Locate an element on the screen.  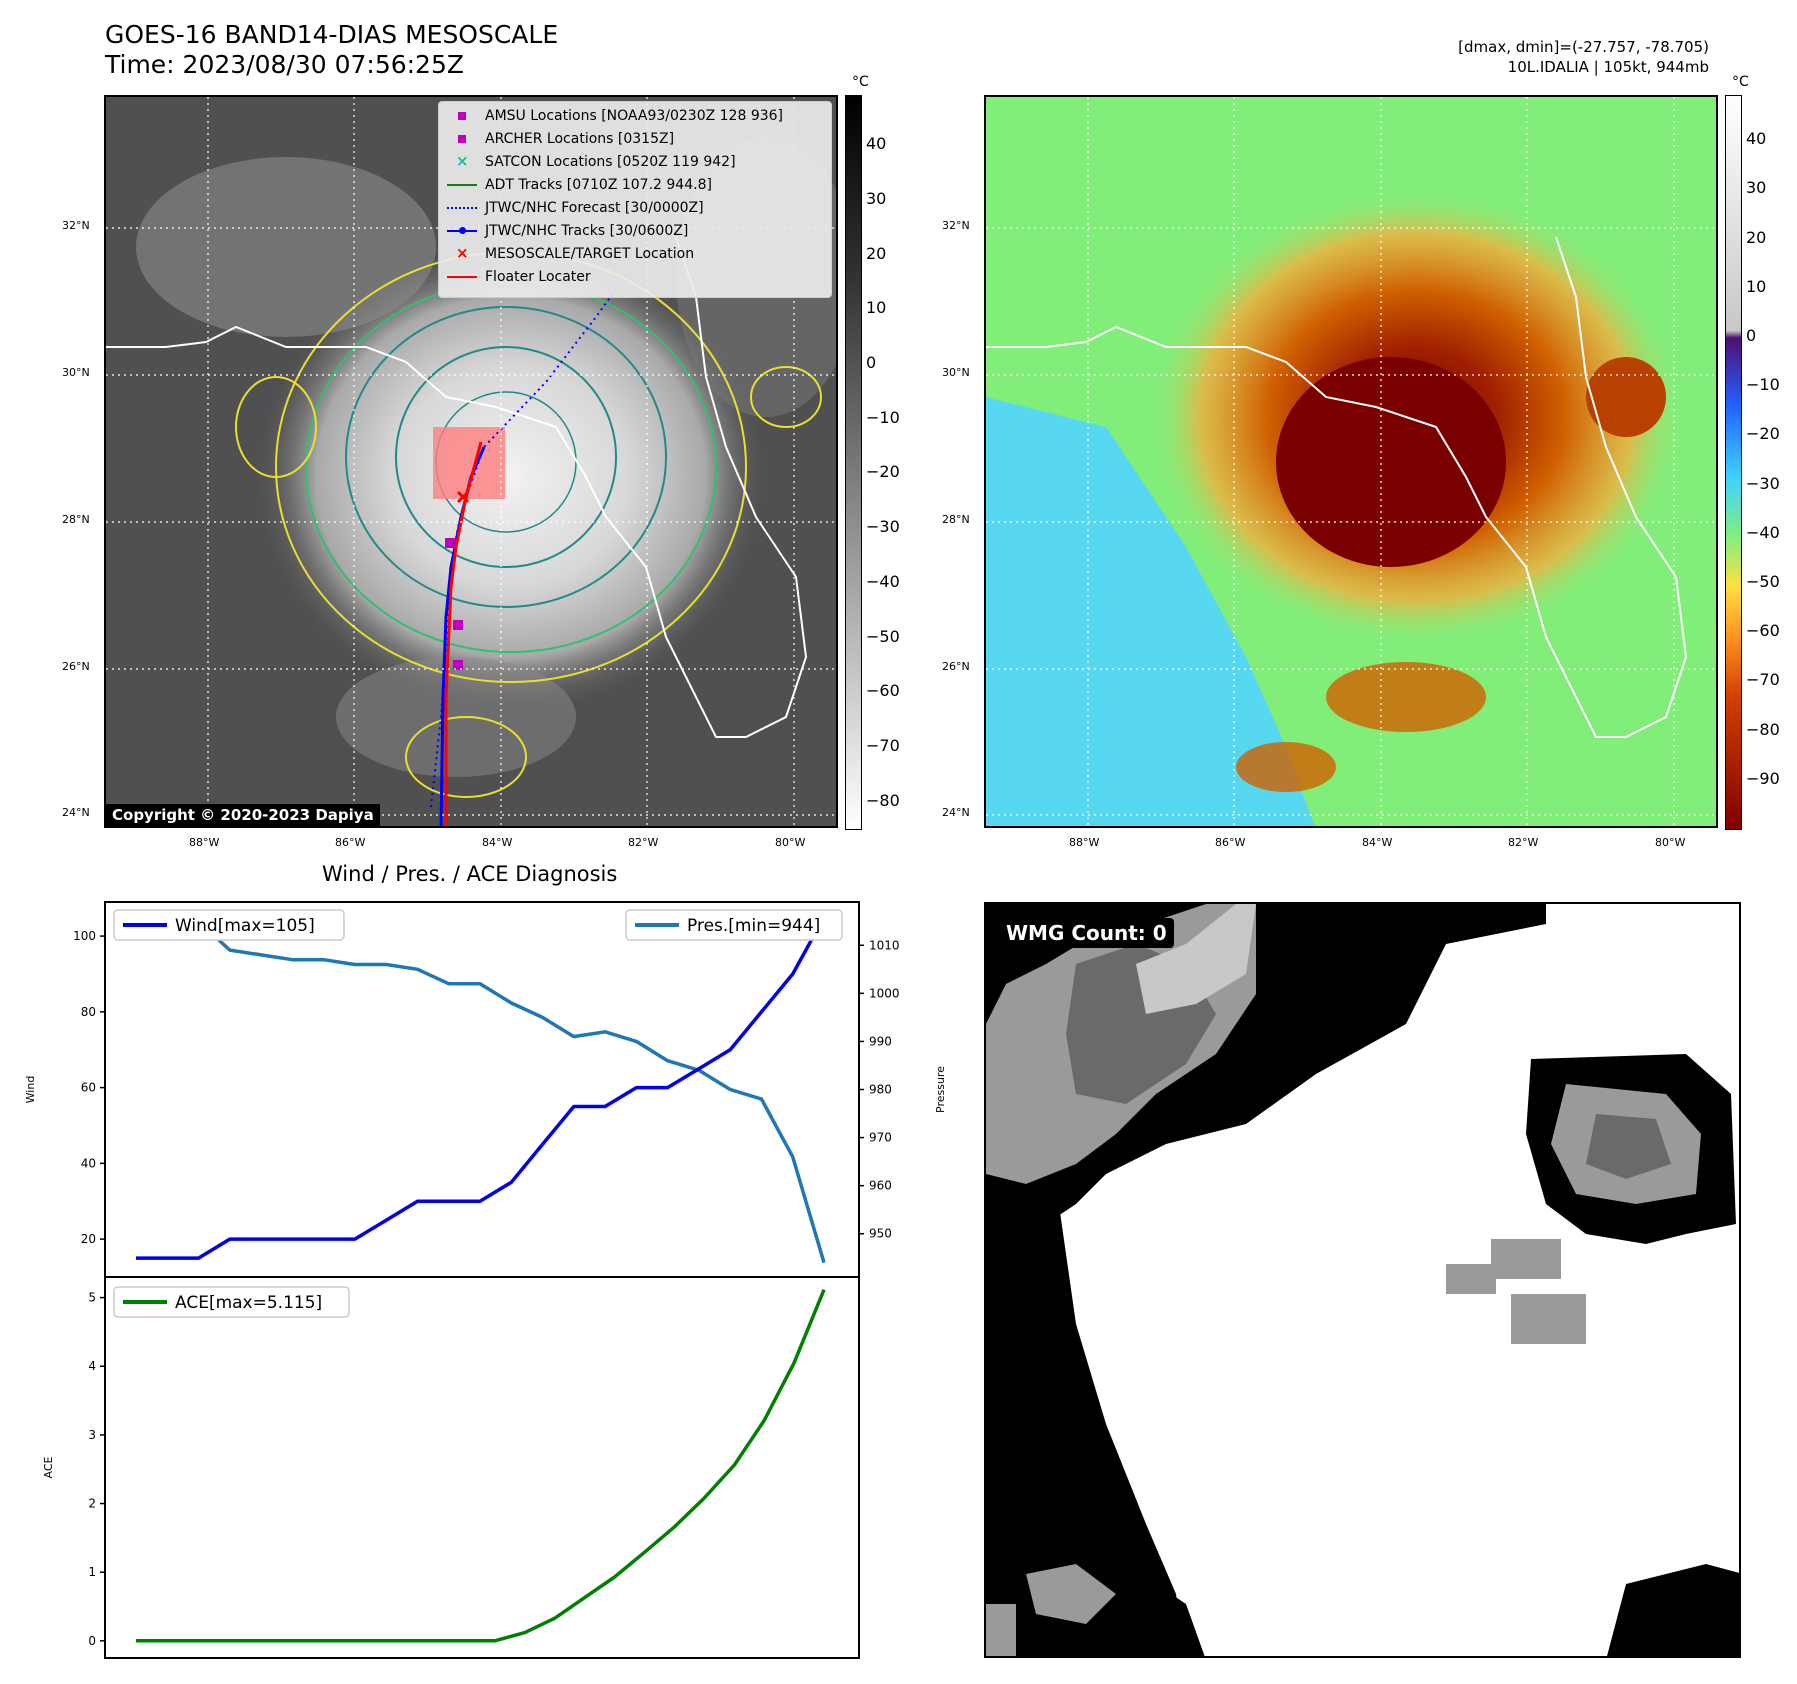
color-colorbar-tick: −20 is located at coordinates (1763, 434).